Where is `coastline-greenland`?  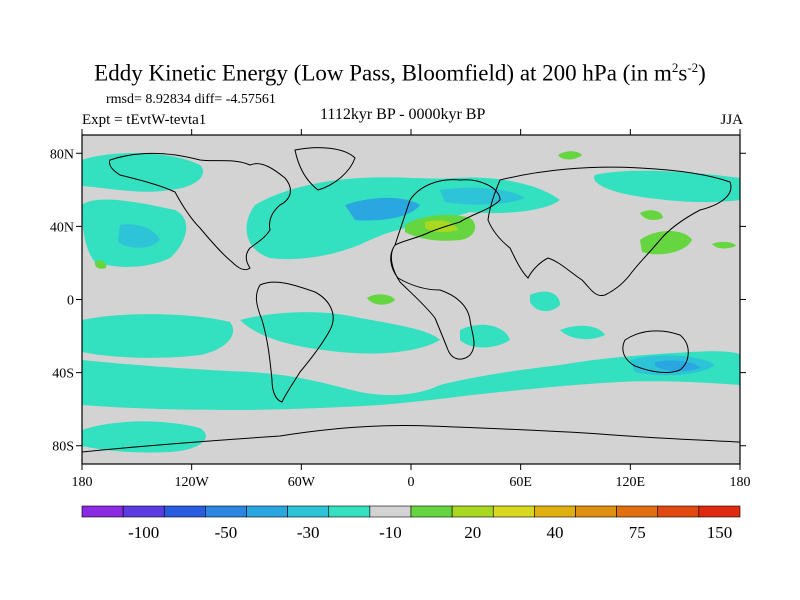 coastline-greenland is located at coordinates (325, 169).